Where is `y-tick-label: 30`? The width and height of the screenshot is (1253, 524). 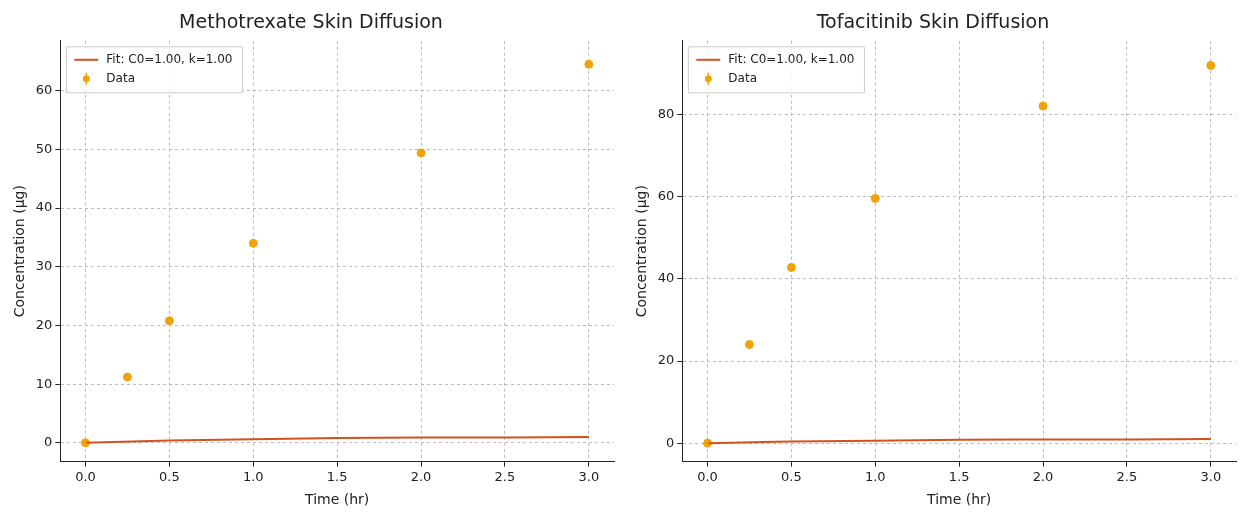
y-tick-label: 30 is located at coordinates (44, 266).